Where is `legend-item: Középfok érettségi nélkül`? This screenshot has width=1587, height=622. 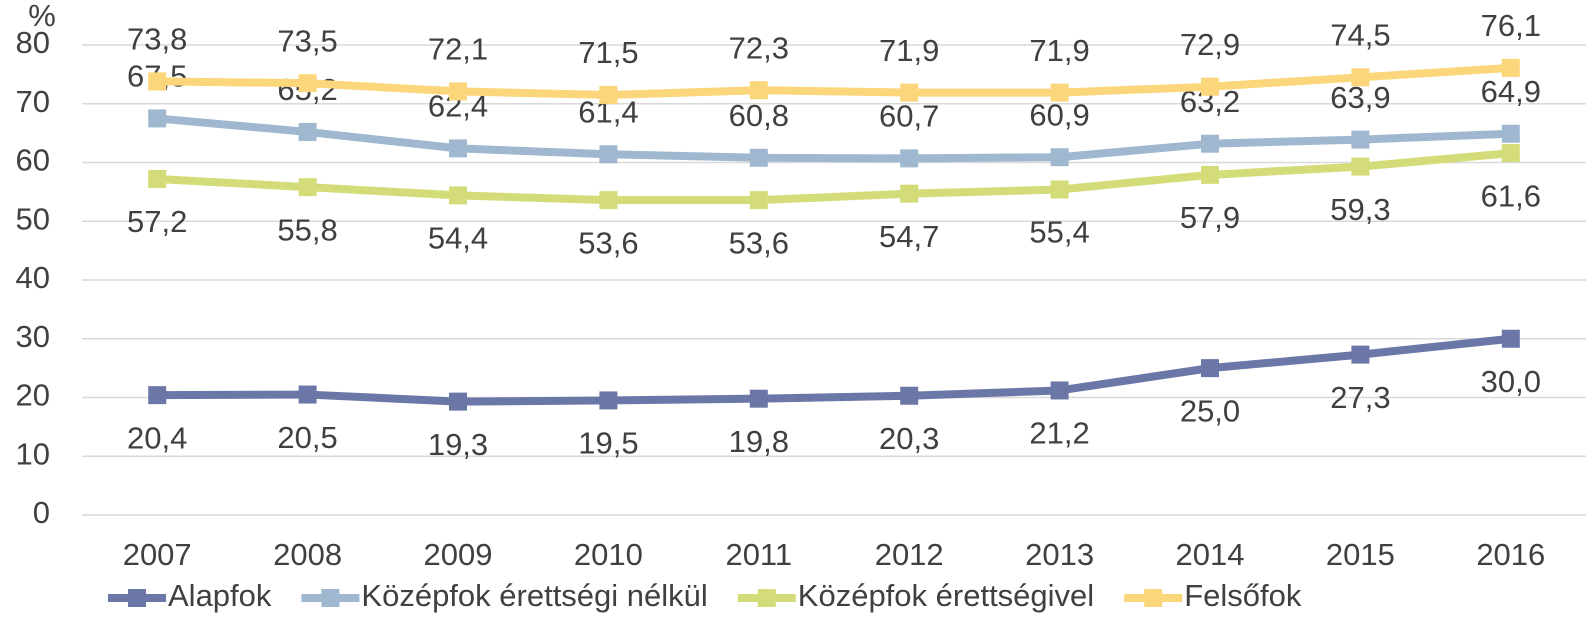 legend-item: Középfok érettségi nélkül is located at coordinates (504, 595).